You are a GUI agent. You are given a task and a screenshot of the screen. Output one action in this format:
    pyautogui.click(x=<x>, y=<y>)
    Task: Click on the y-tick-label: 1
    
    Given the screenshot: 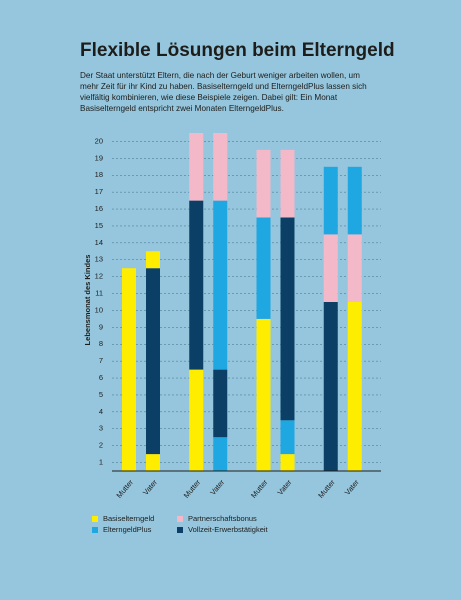 What is the action you would take?
    pyautogui.click(x=101, y=462)
    